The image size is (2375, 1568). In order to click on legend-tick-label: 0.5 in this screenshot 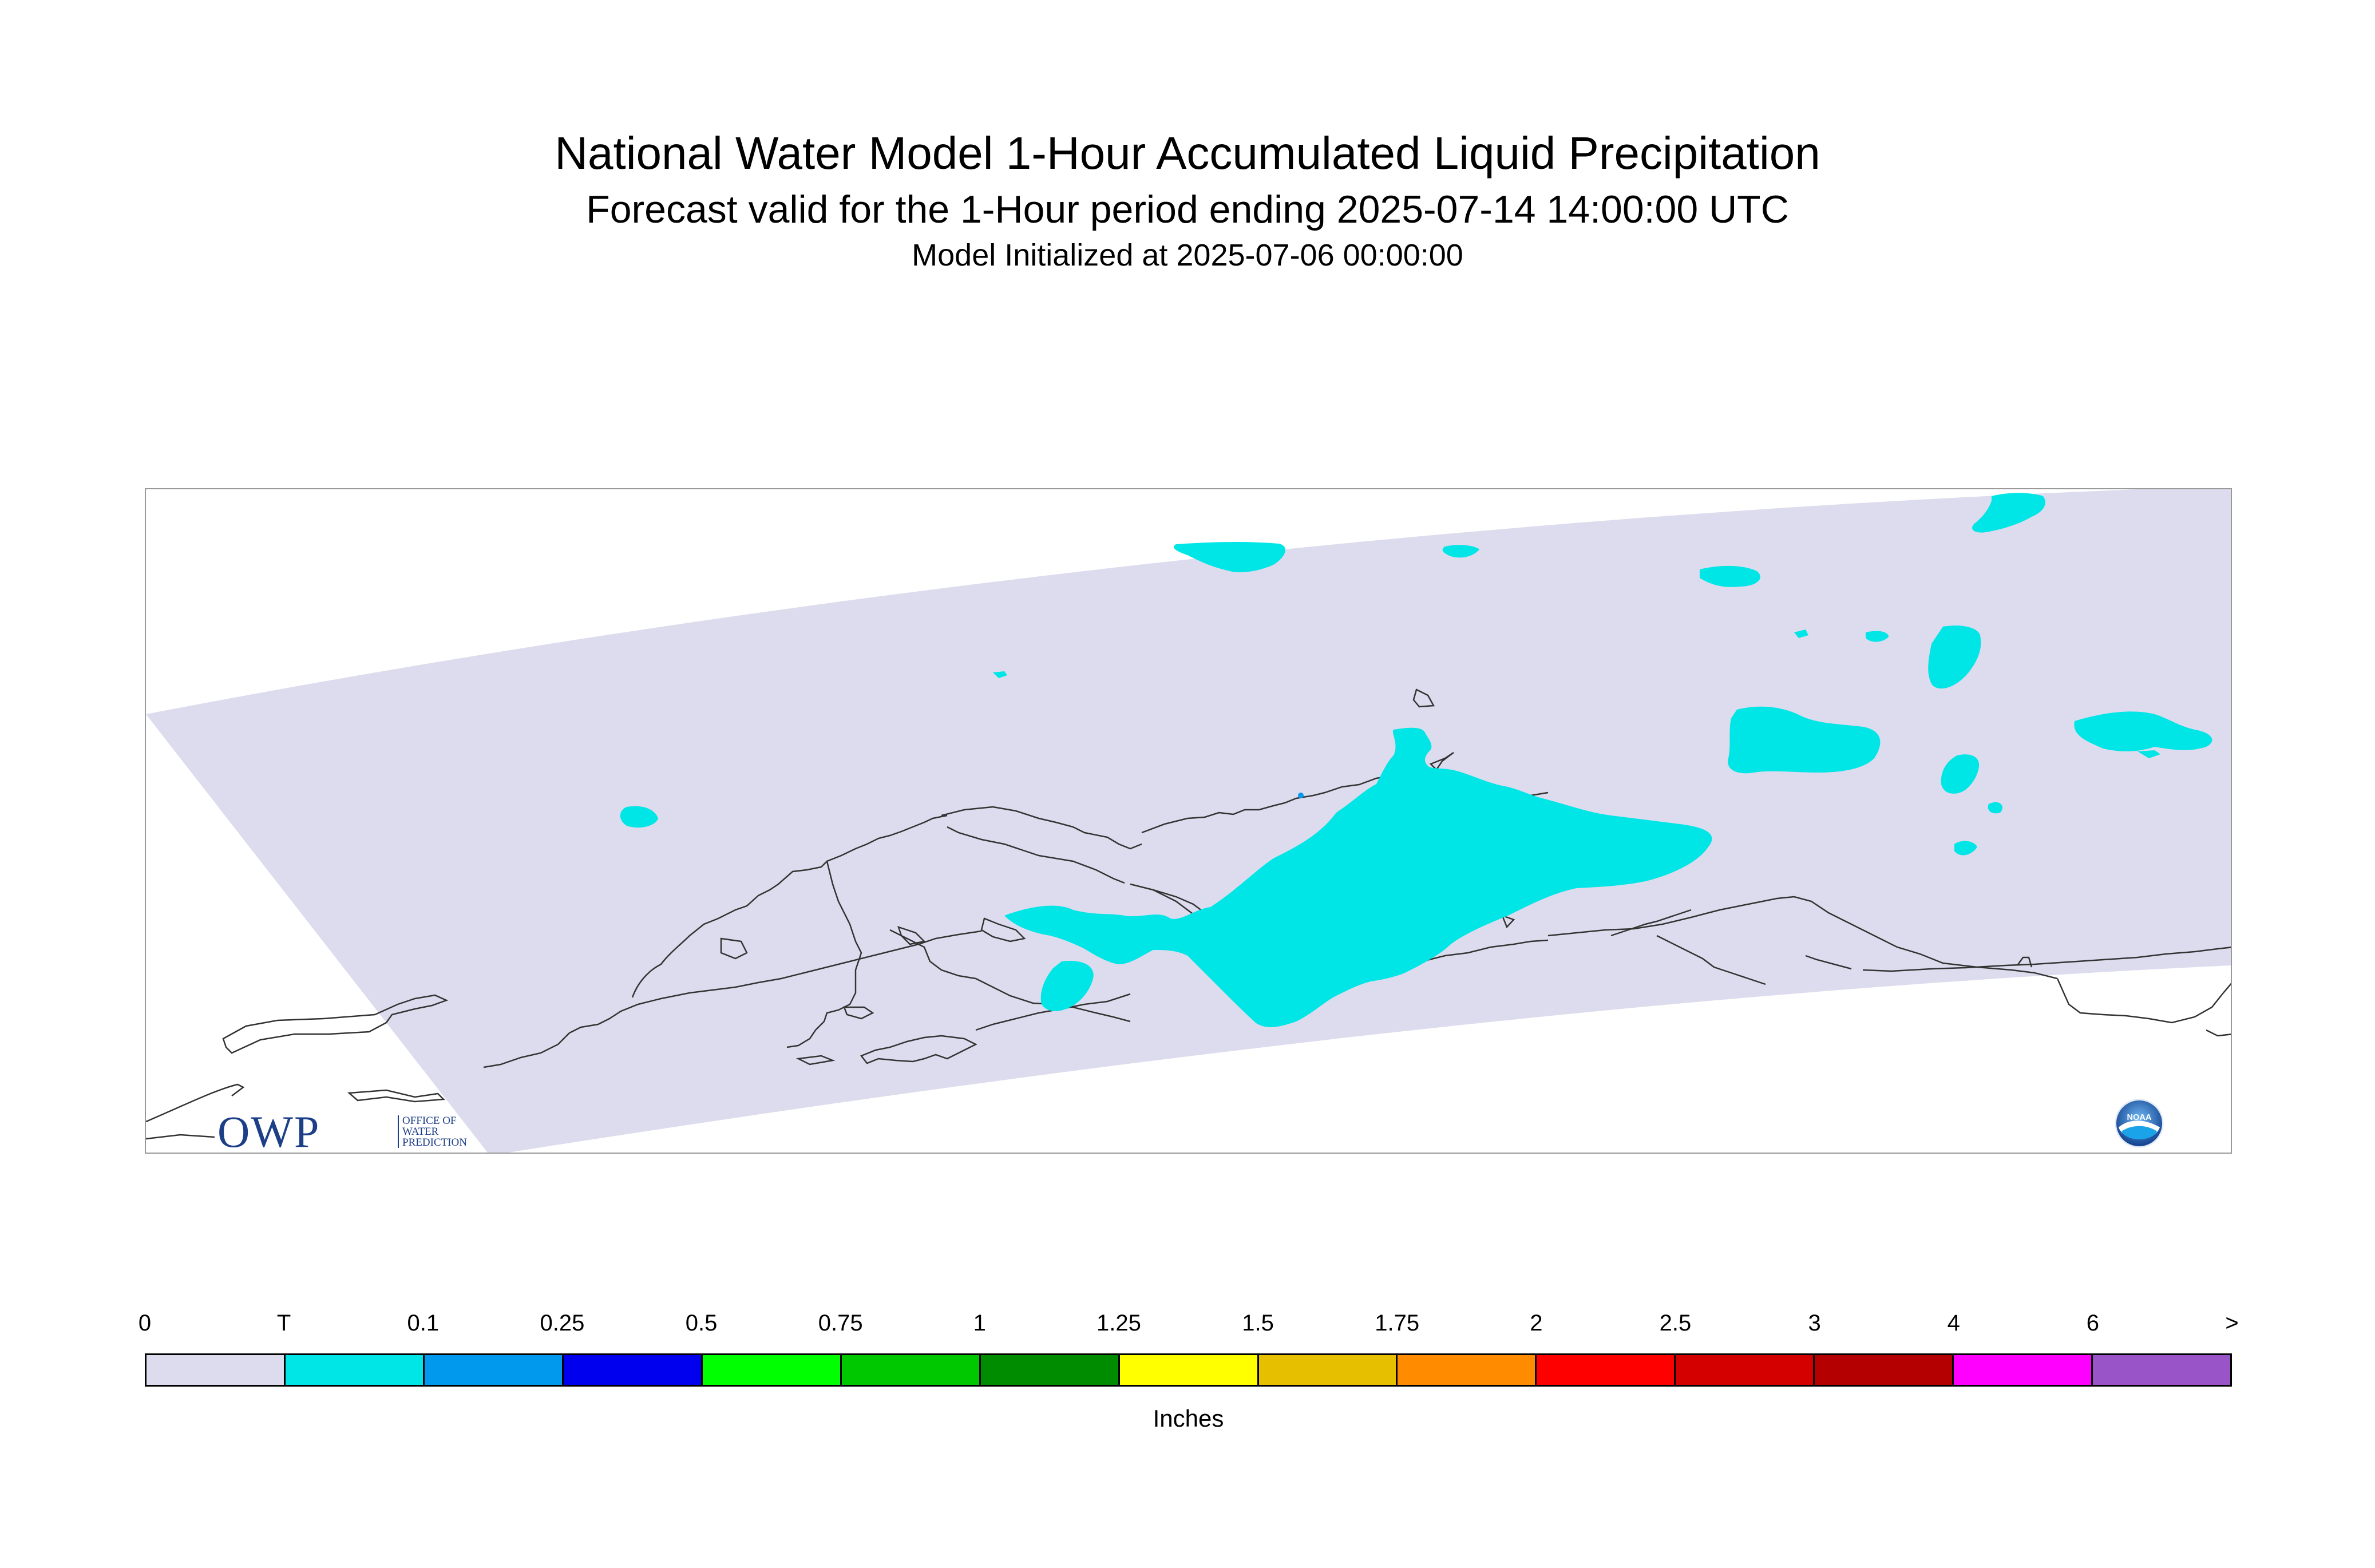, I will do `click(701, 1323)`.